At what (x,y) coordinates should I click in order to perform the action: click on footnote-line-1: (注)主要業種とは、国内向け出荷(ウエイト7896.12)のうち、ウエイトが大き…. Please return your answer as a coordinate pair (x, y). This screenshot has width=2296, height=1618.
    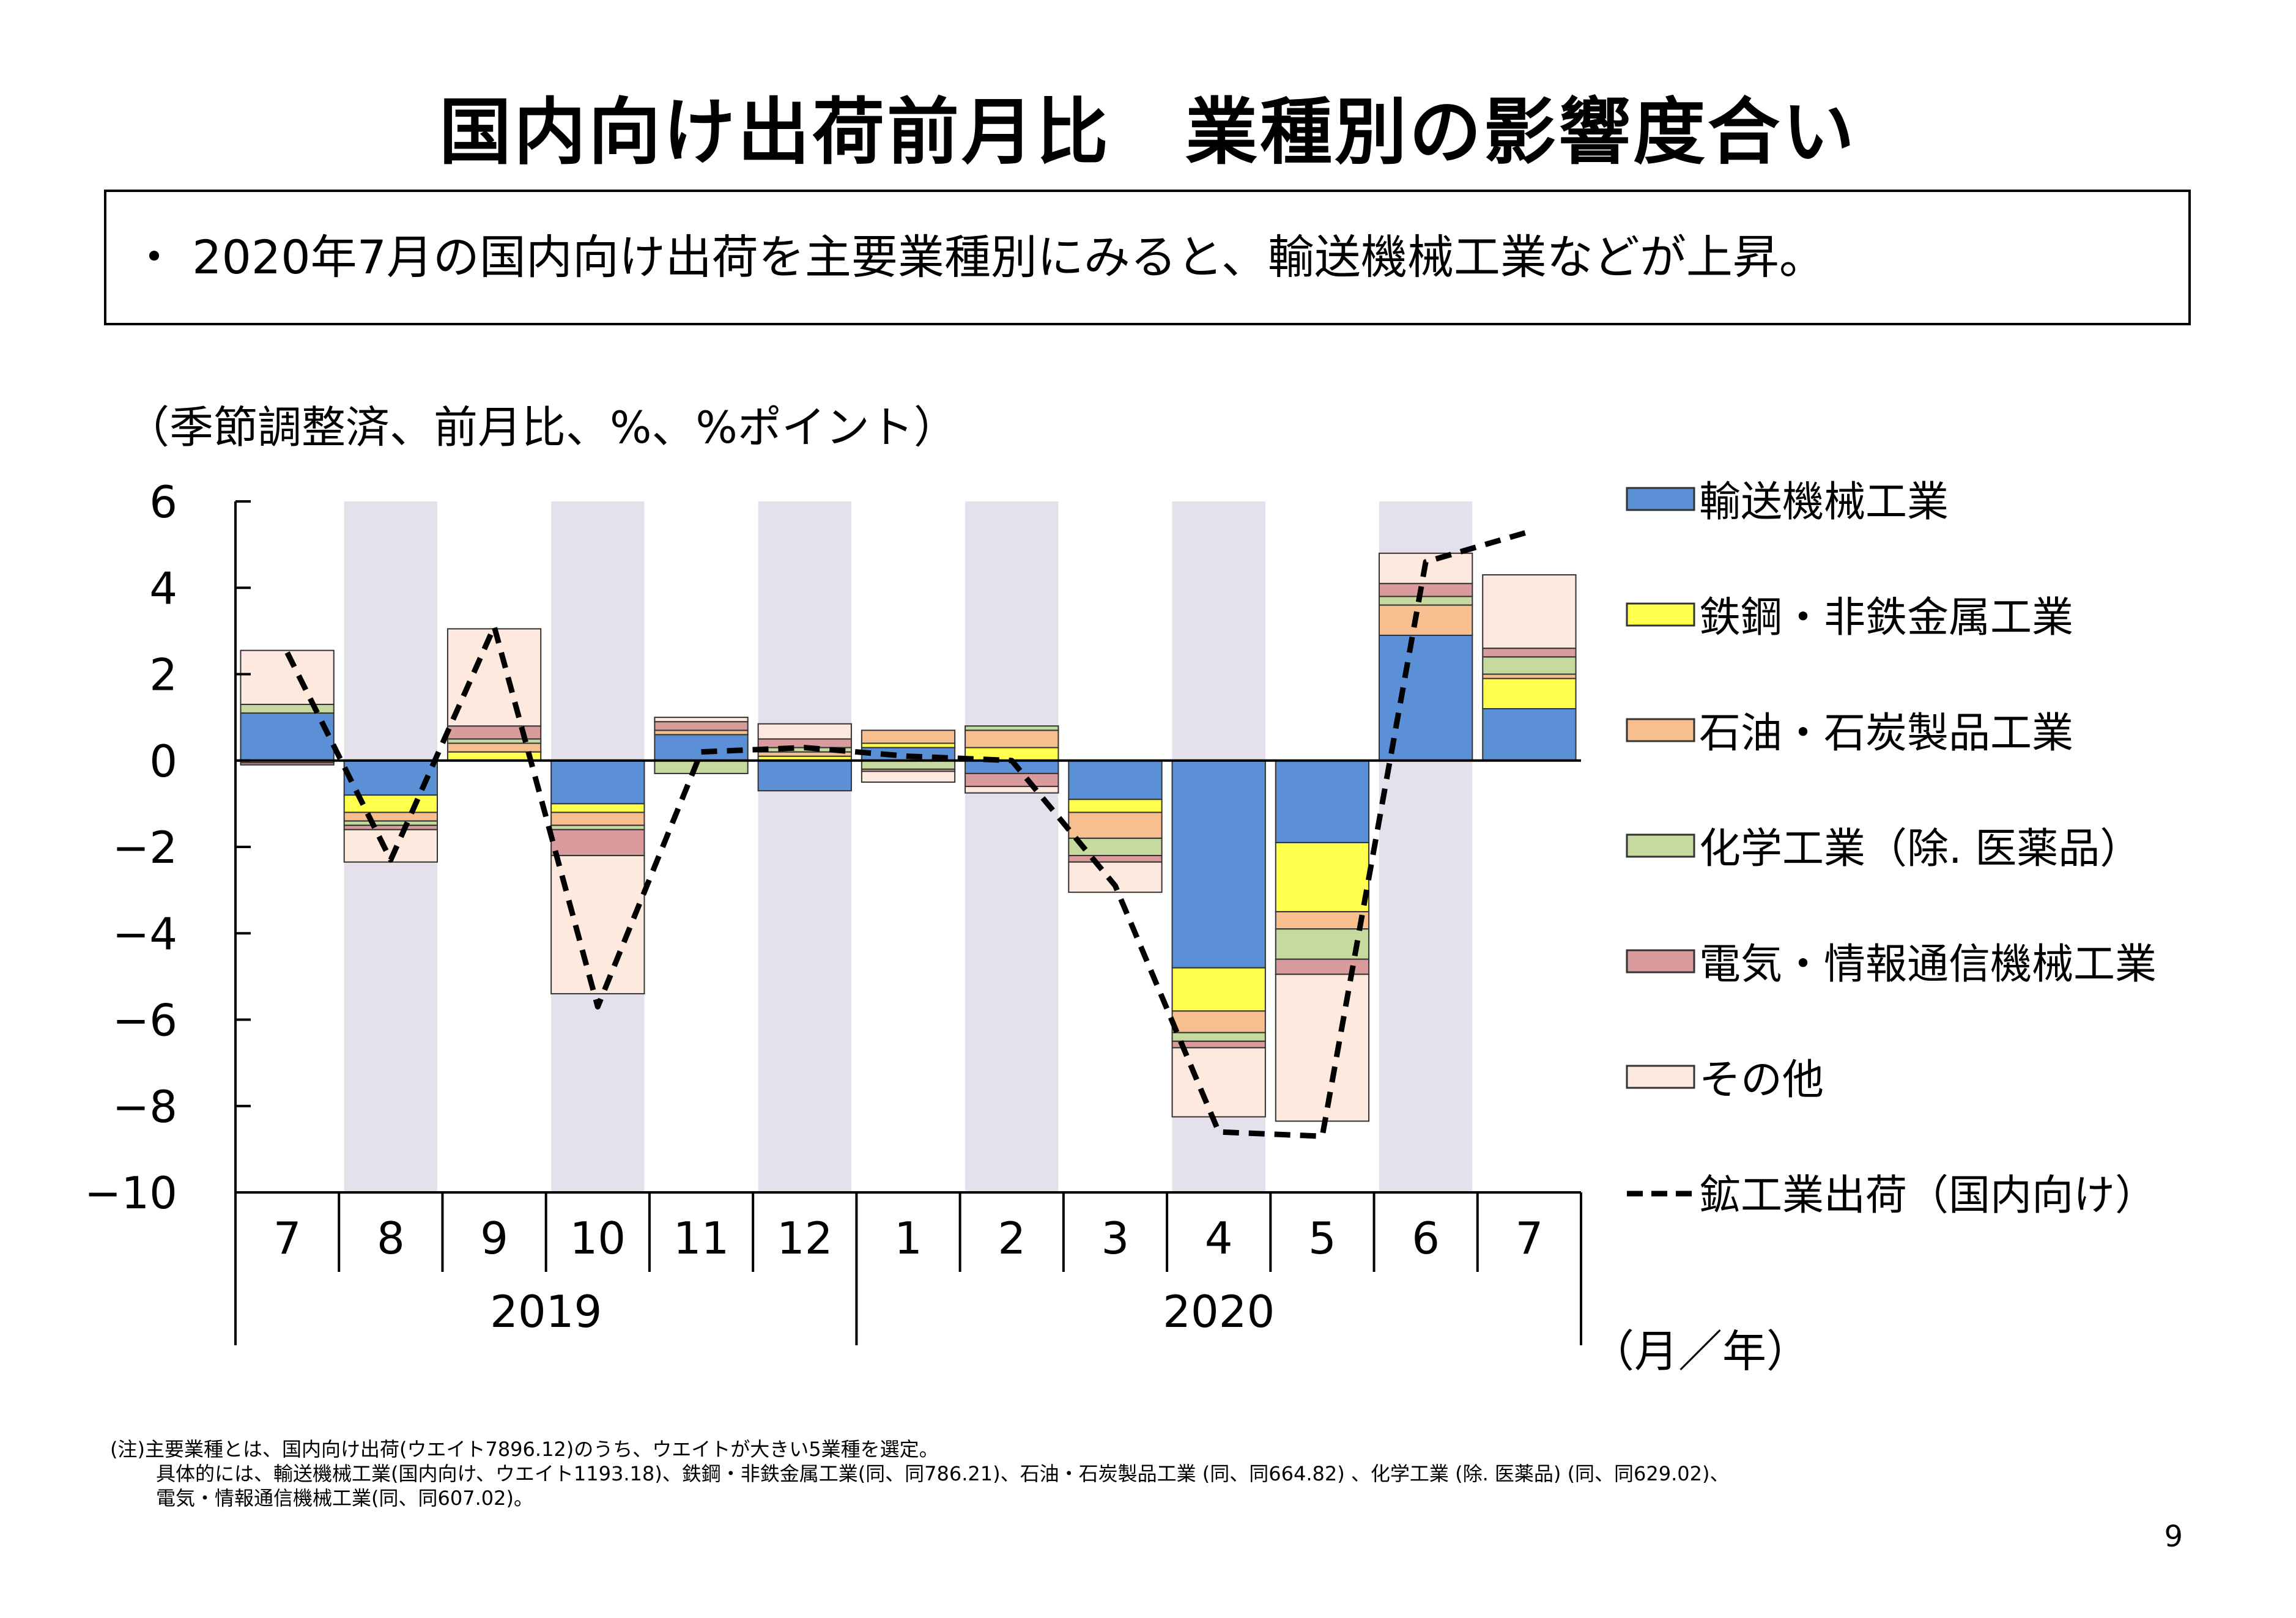
    Looking at the image, I should click on (524, 1450).